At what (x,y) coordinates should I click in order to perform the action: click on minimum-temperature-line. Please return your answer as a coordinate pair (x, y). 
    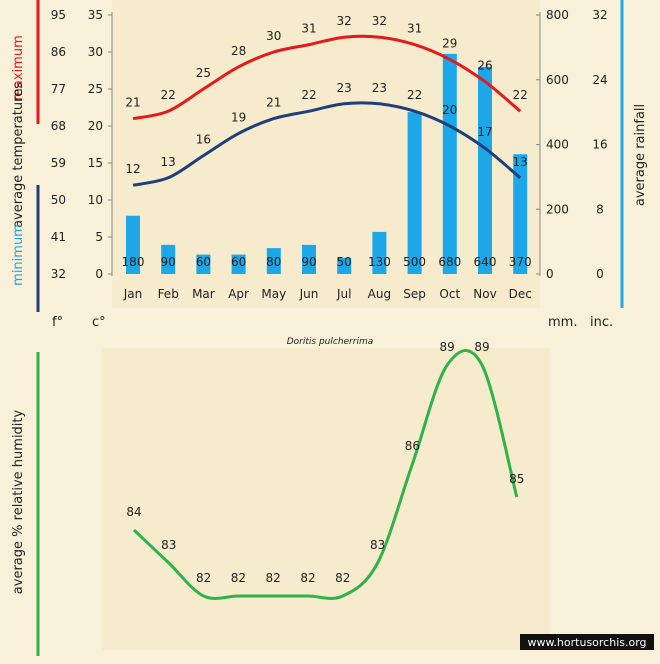
    Looking at the image, I should click on (327, 144).